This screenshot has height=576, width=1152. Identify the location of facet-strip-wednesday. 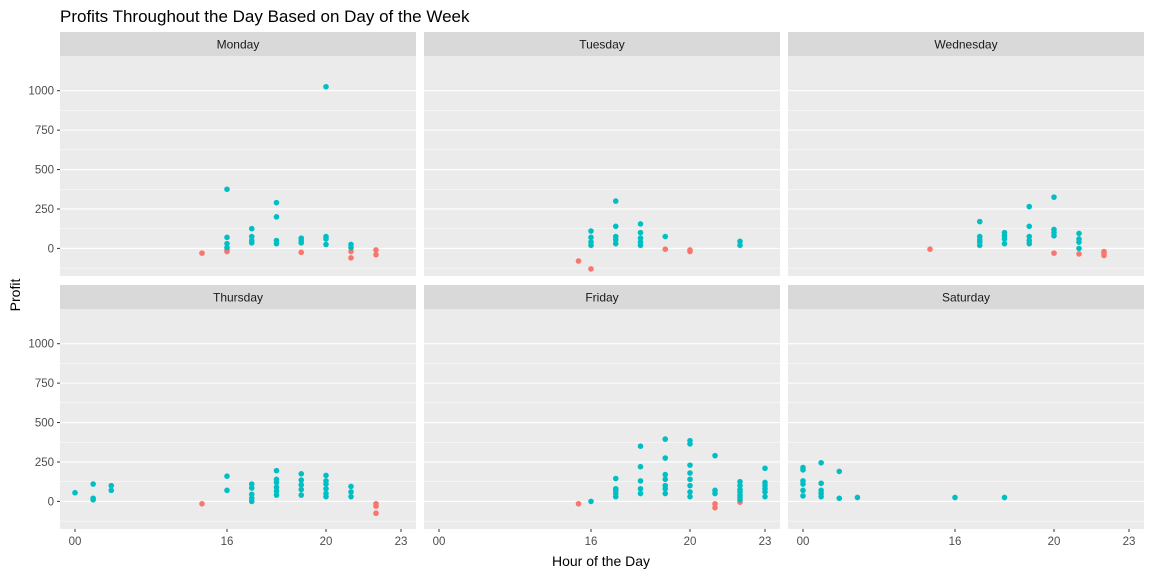
(966, 44).